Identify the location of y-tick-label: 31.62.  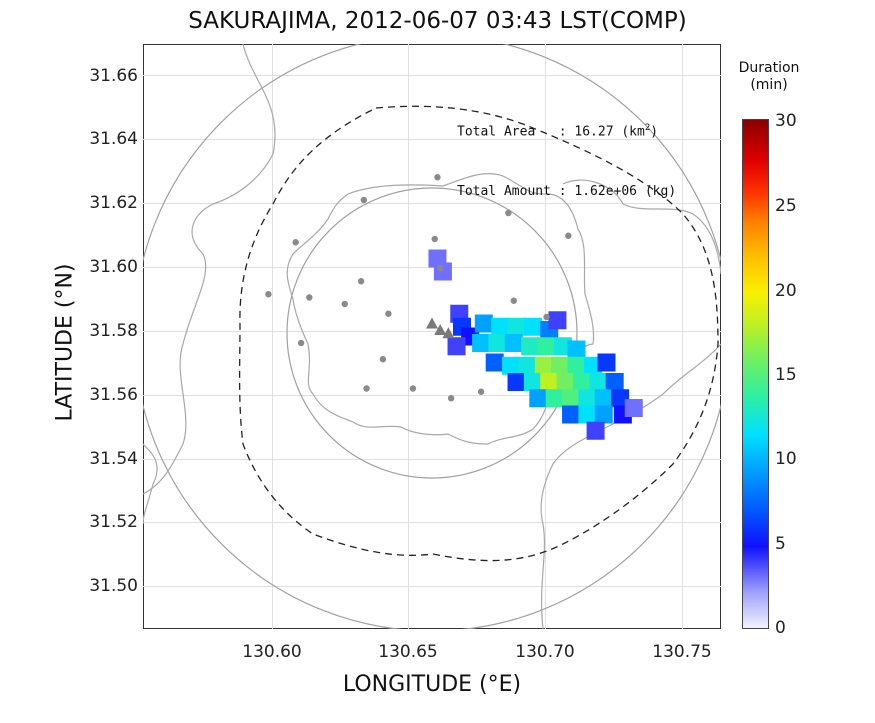
(113, 203).